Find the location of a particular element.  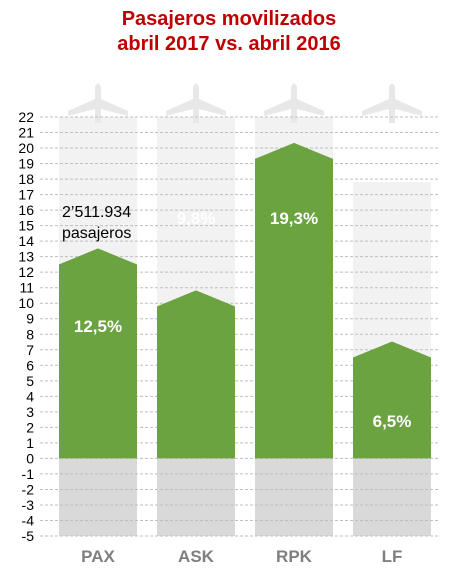

bar-lf is located at coordinates (392, 400).